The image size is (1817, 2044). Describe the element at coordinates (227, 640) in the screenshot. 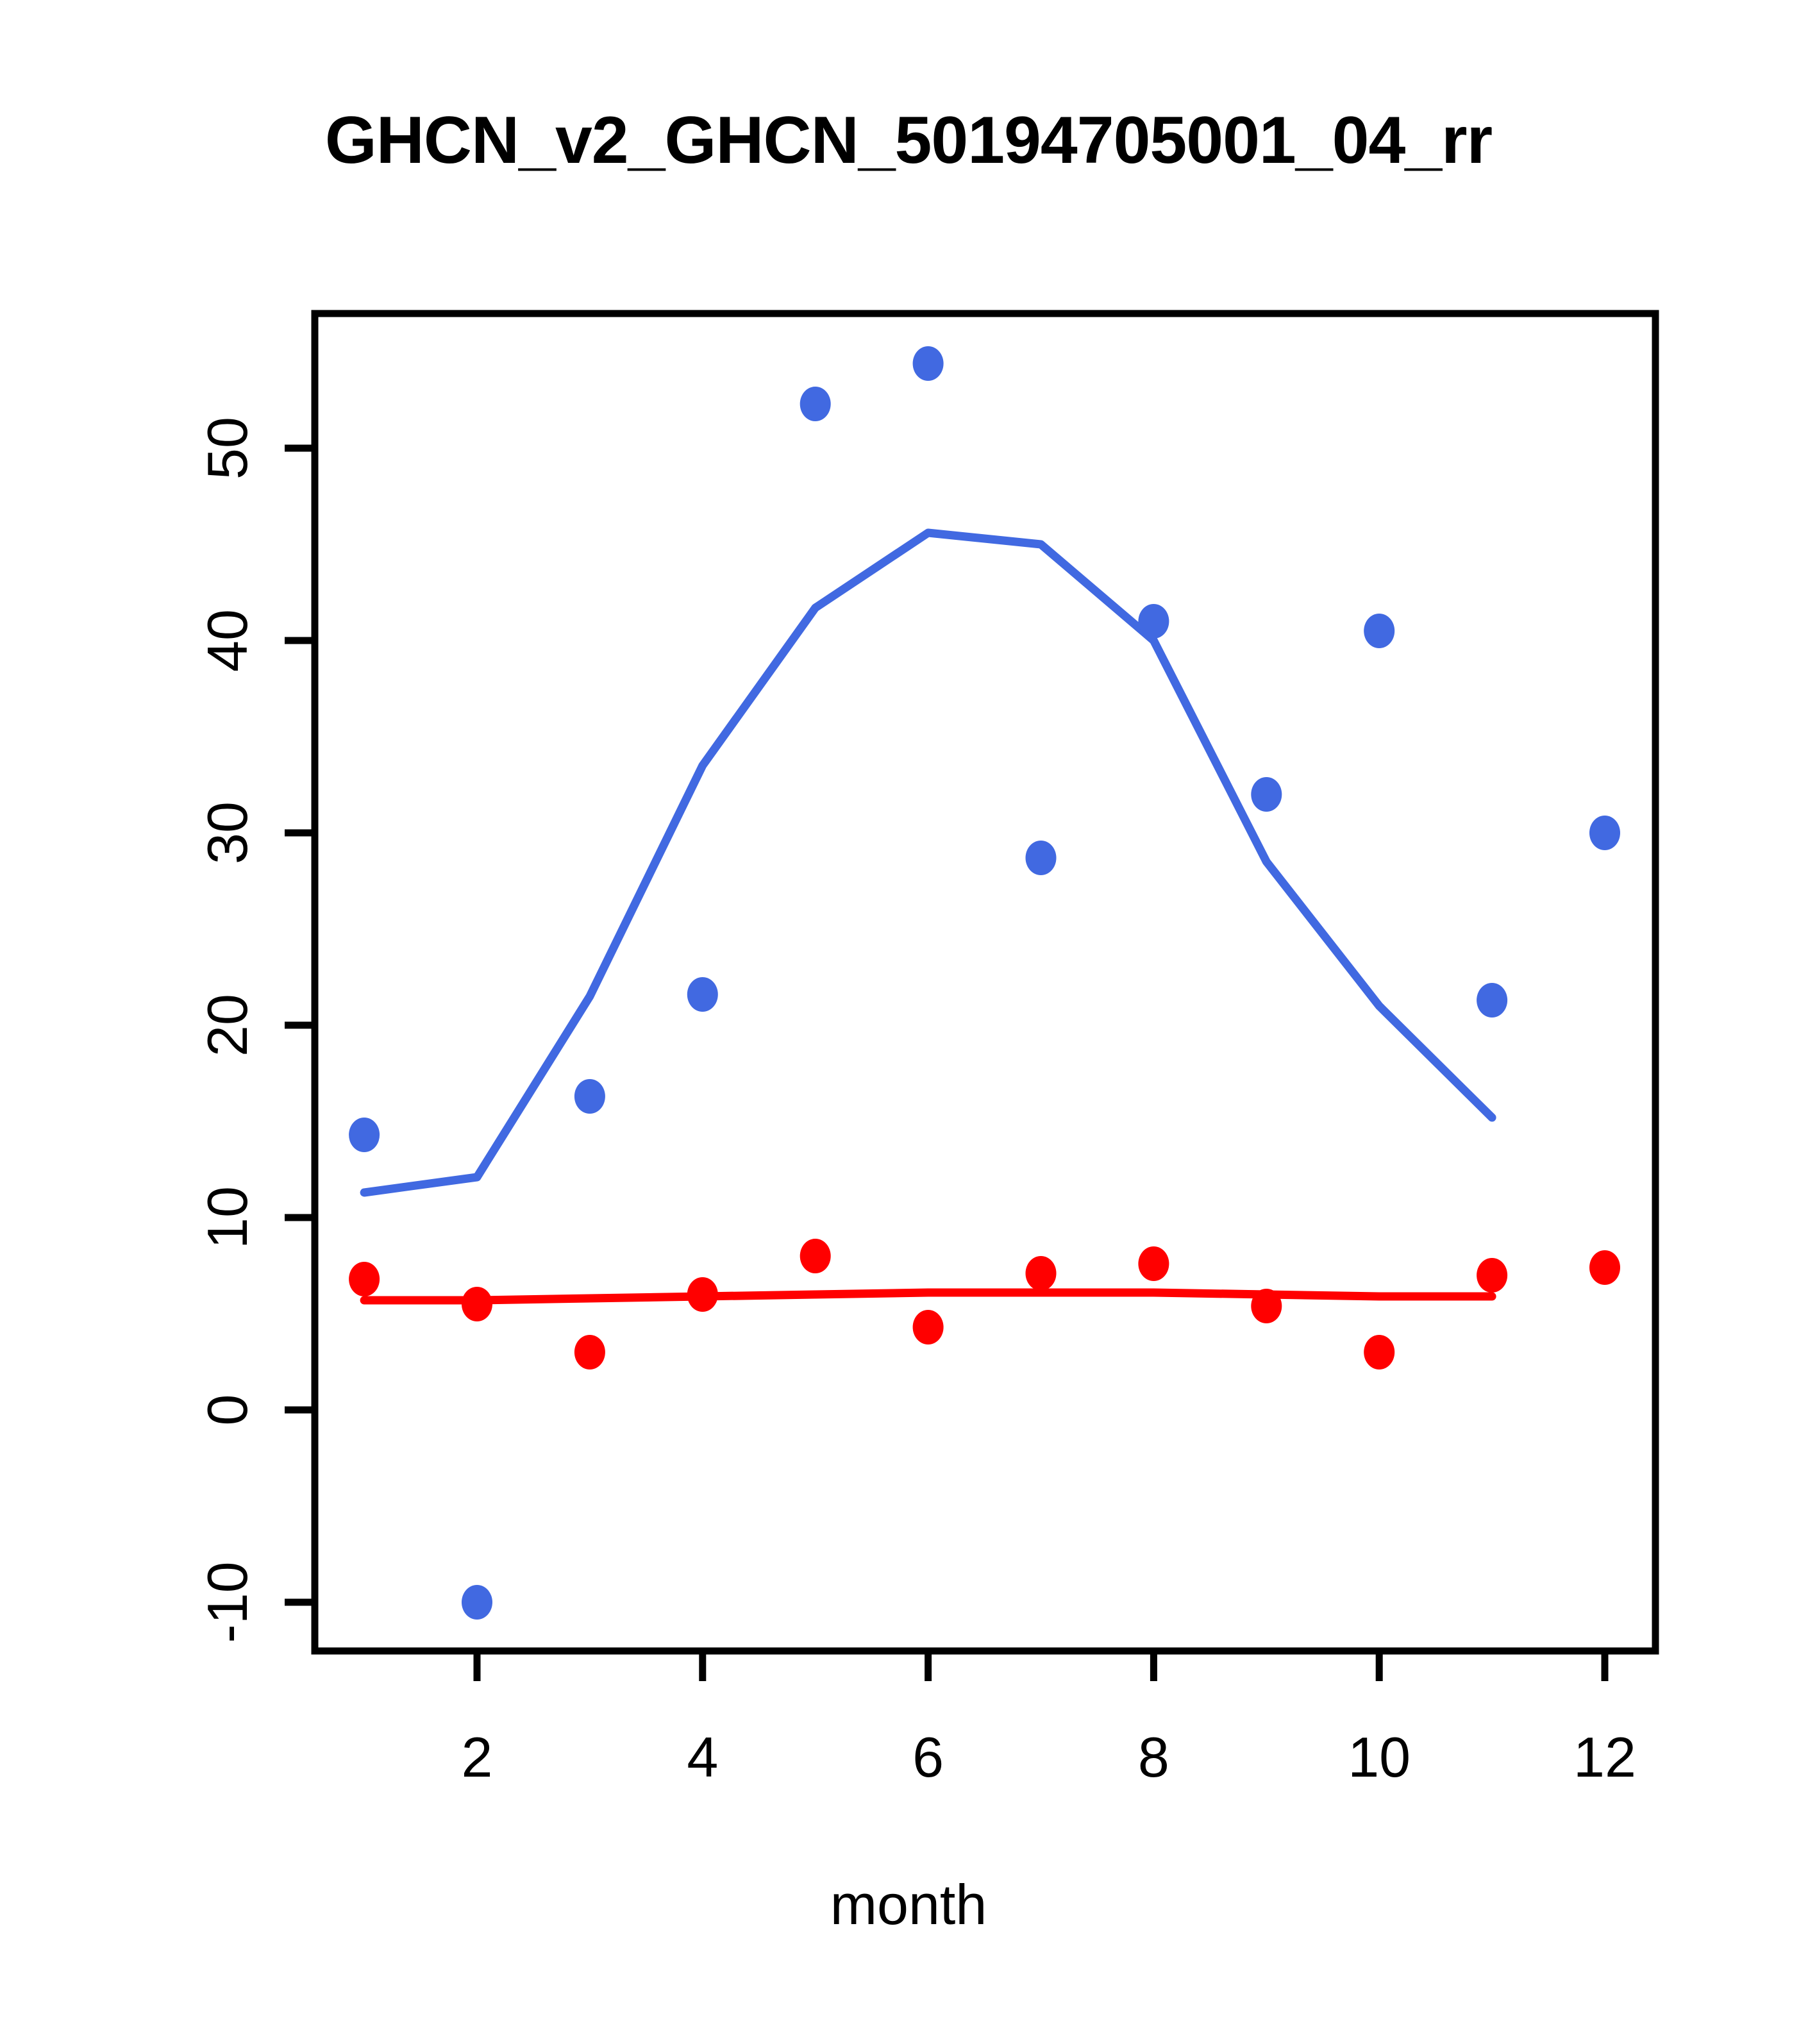

I see `y-tick-label: 40` at that location.